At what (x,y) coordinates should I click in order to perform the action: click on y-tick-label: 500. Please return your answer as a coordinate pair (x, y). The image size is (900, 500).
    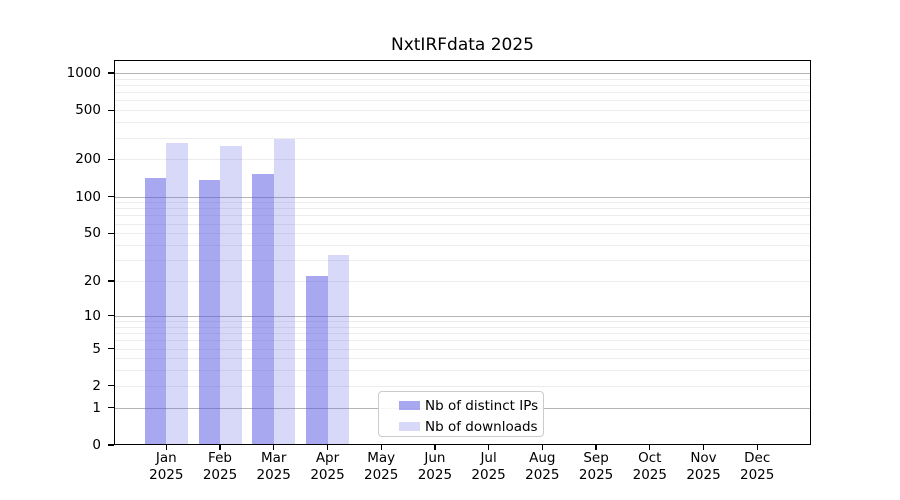
    Looking at the image, I should click on (88, 110).